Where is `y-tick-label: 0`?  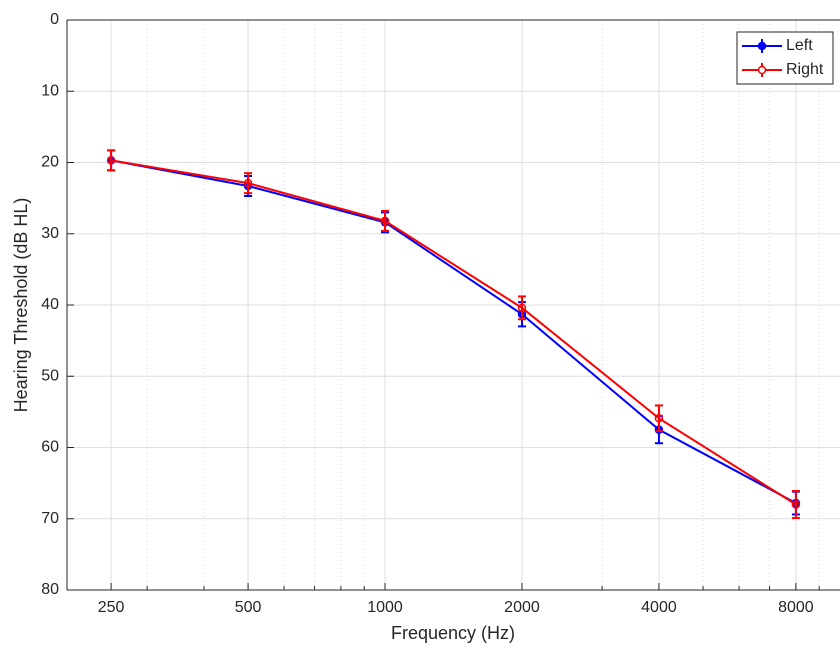 y-tick-label: 0 is located at coordinates (54, 19).